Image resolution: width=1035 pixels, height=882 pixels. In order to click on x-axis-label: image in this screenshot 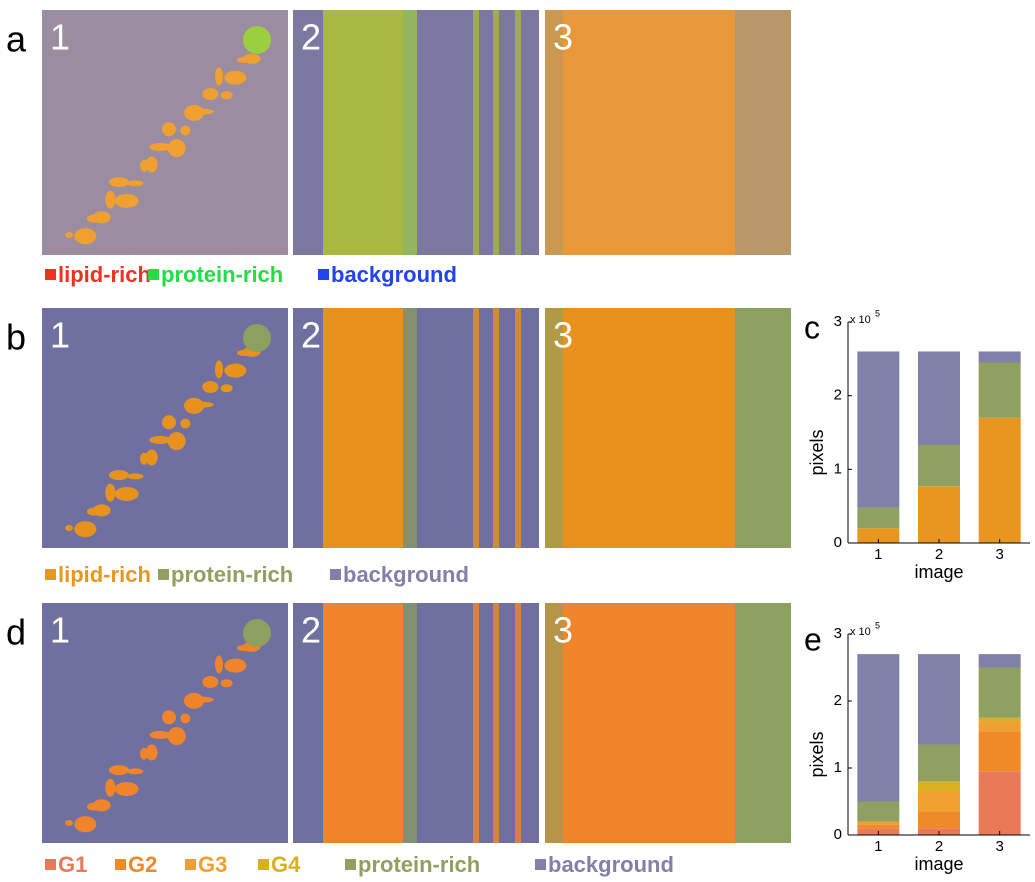, I will do `click(938, 864)`.